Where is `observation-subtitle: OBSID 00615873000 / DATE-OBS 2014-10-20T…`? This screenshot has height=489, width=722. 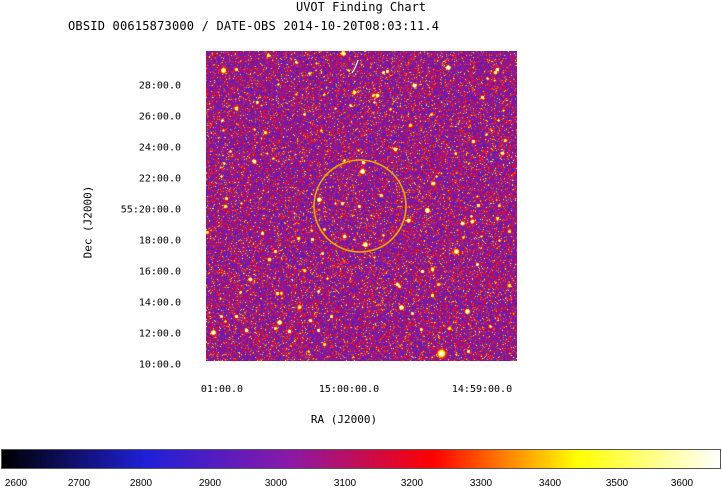 observation-subtitle: OBSID 00615873000 / DATE-OBS 2014-10-20T… is located at coordinates (254, 26).